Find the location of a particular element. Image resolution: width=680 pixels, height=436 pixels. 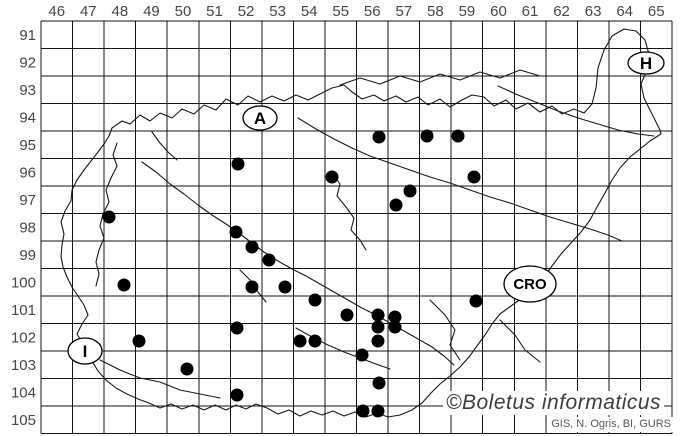

col-label: 47 is located at coordinates (88, 11).